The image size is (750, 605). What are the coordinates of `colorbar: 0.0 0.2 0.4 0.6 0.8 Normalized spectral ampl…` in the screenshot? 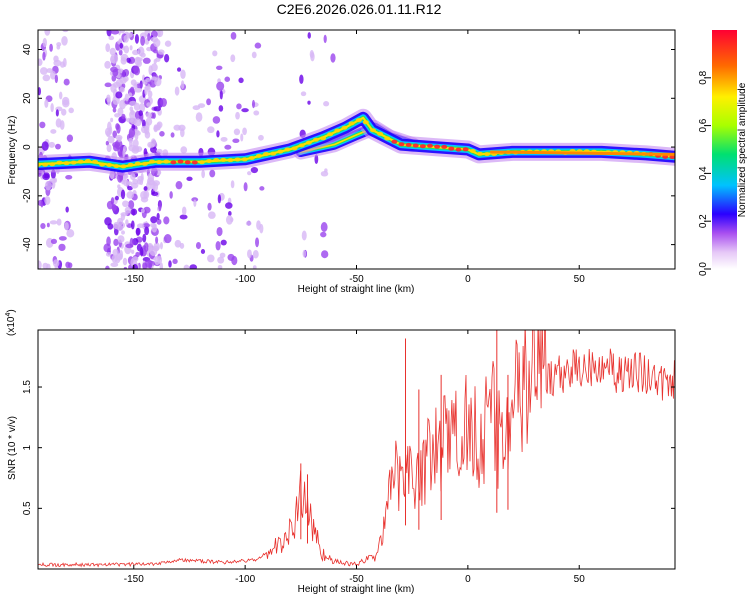 It's located at (723, 153).